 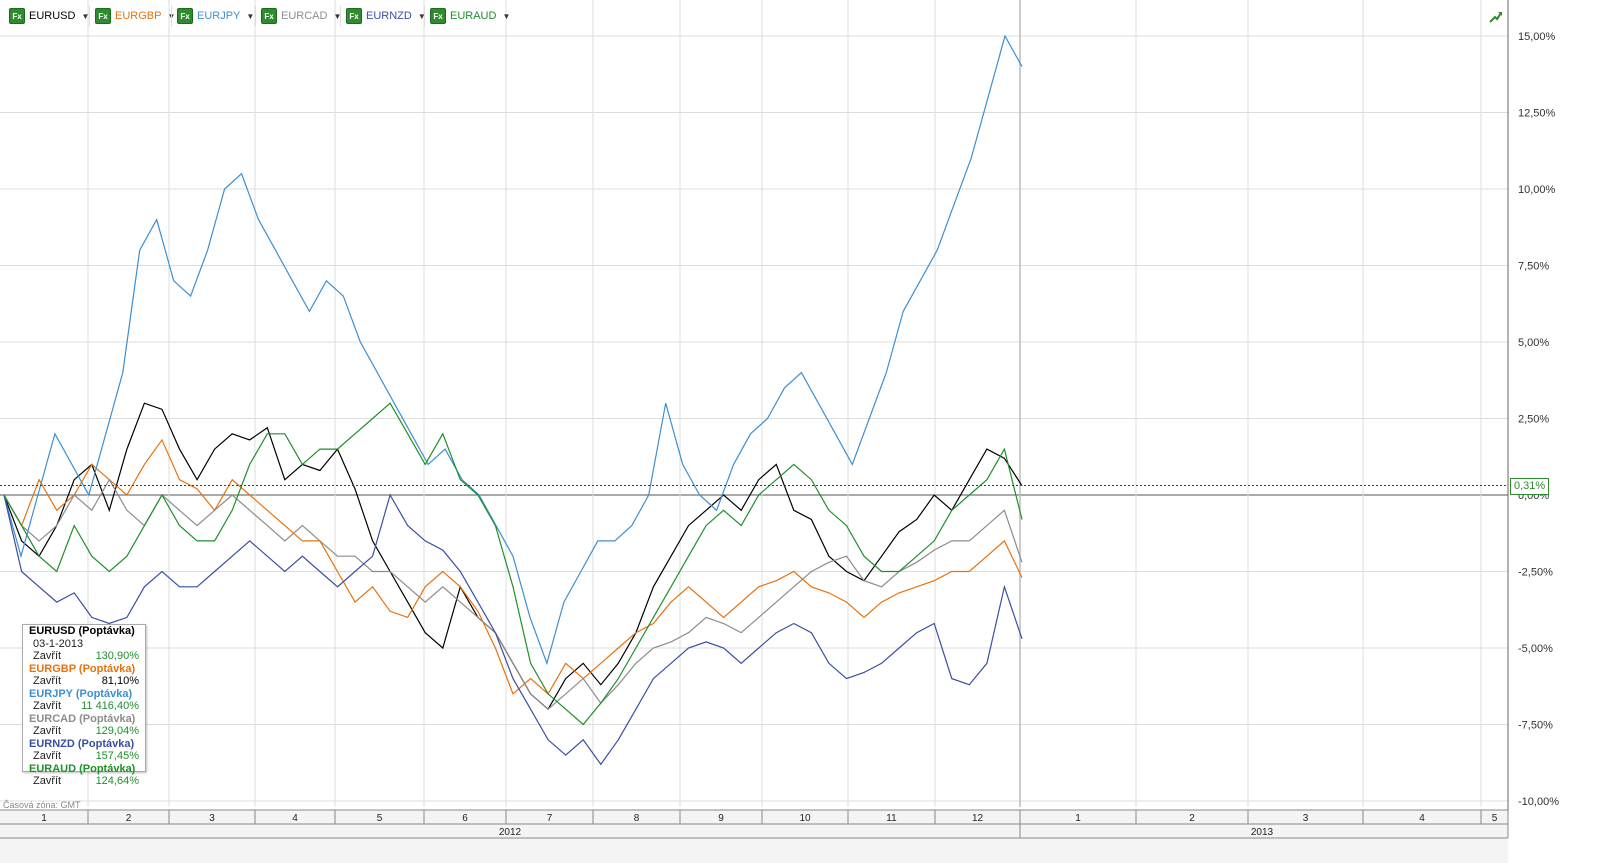 I want to click on x-month-label: 12, so click(x=978, y=818).